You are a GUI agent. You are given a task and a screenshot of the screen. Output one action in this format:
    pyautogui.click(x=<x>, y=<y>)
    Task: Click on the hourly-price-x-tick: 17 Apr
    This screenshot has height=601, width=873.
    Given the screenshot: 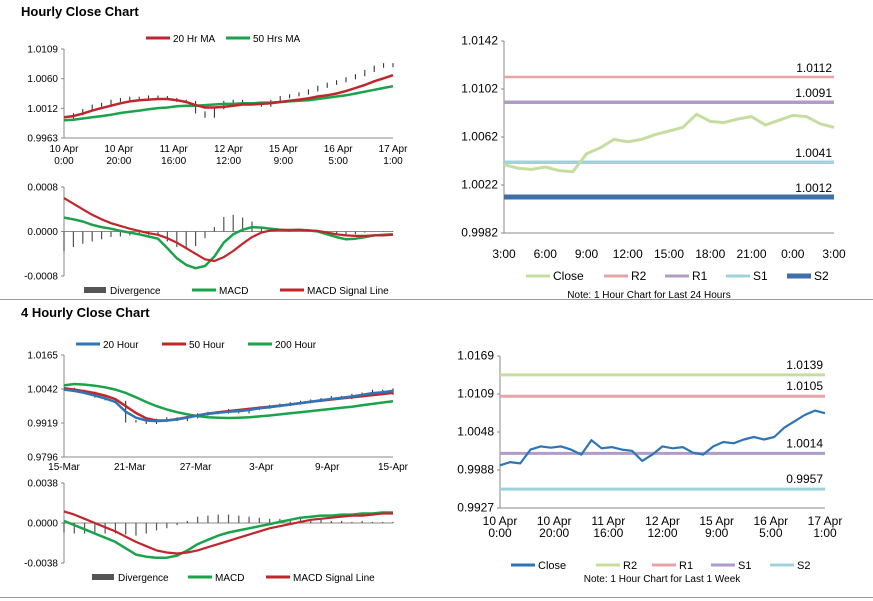 What is the action you would take?
    pyautogui.click(x=394, y=149)
    